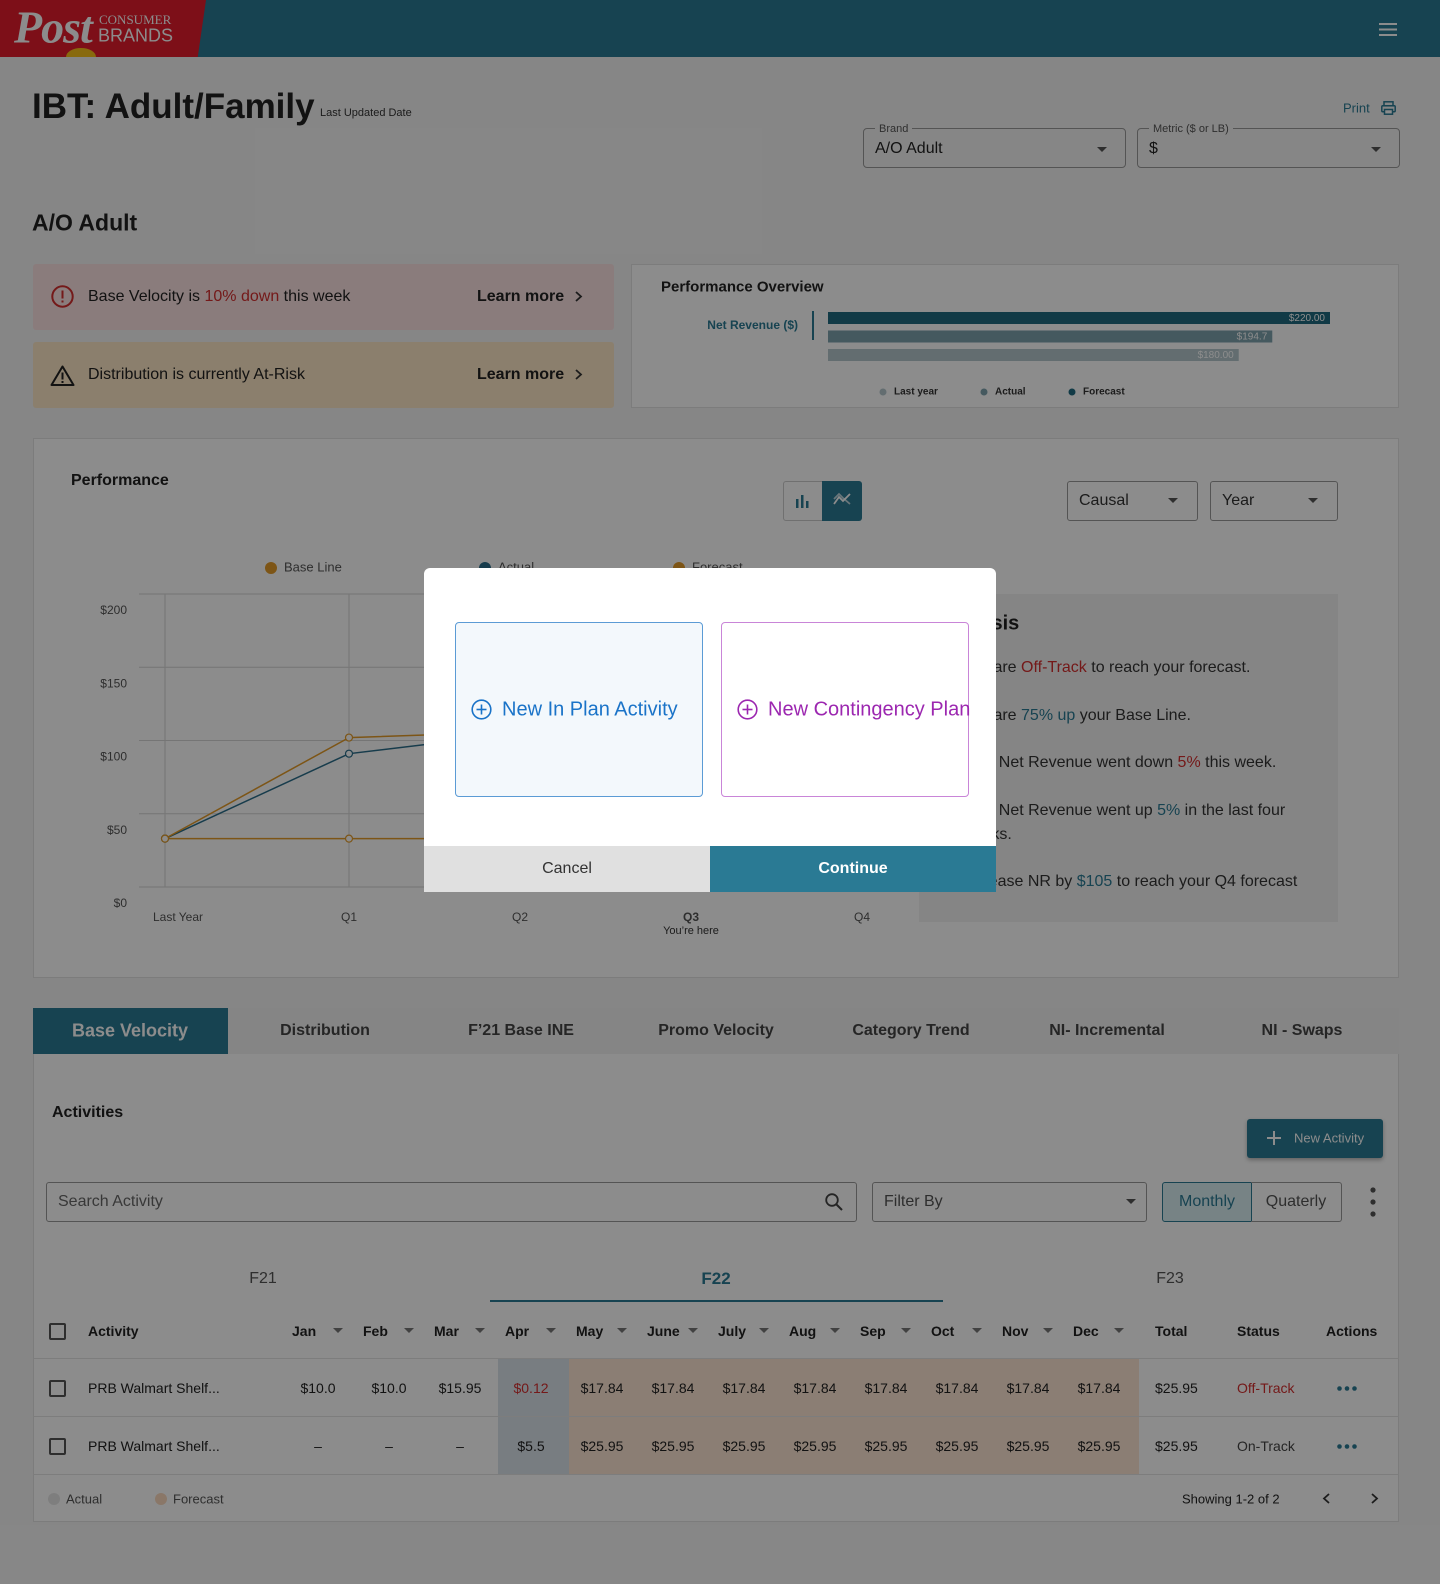 This screenshot has height=1584, width=1440. I want to click on column-header: Actions, so click(1352, 1331).